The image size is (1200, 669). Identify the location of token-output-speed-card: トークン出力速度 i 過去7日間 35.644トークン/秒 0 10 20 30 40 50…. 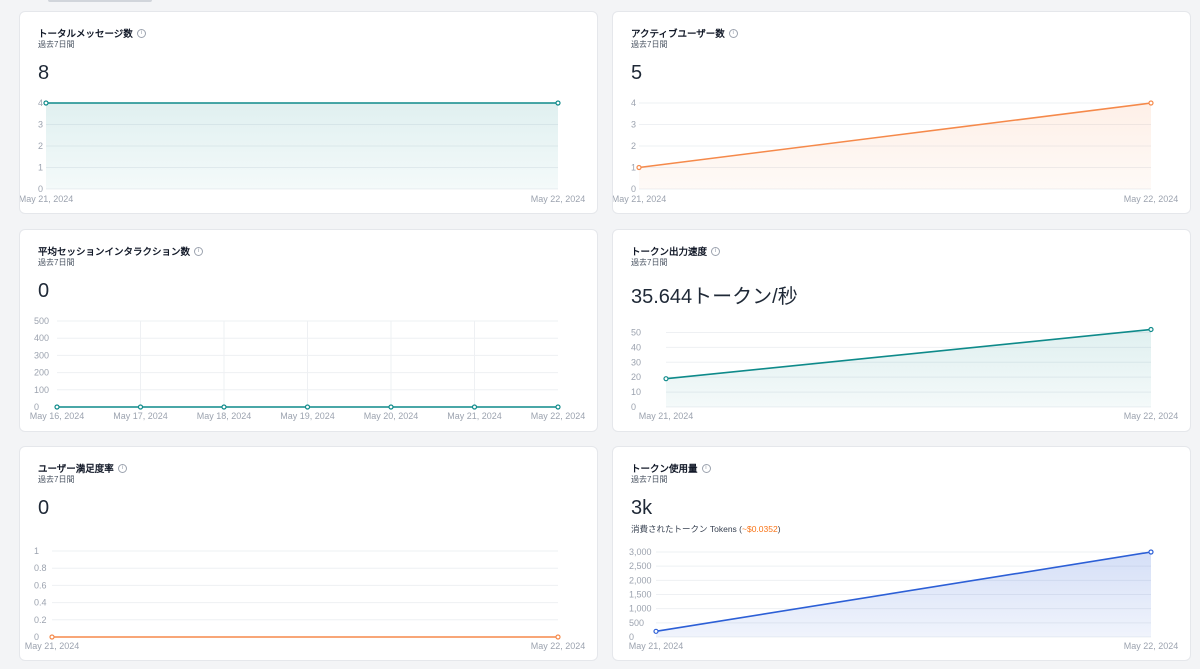
(901, 330).